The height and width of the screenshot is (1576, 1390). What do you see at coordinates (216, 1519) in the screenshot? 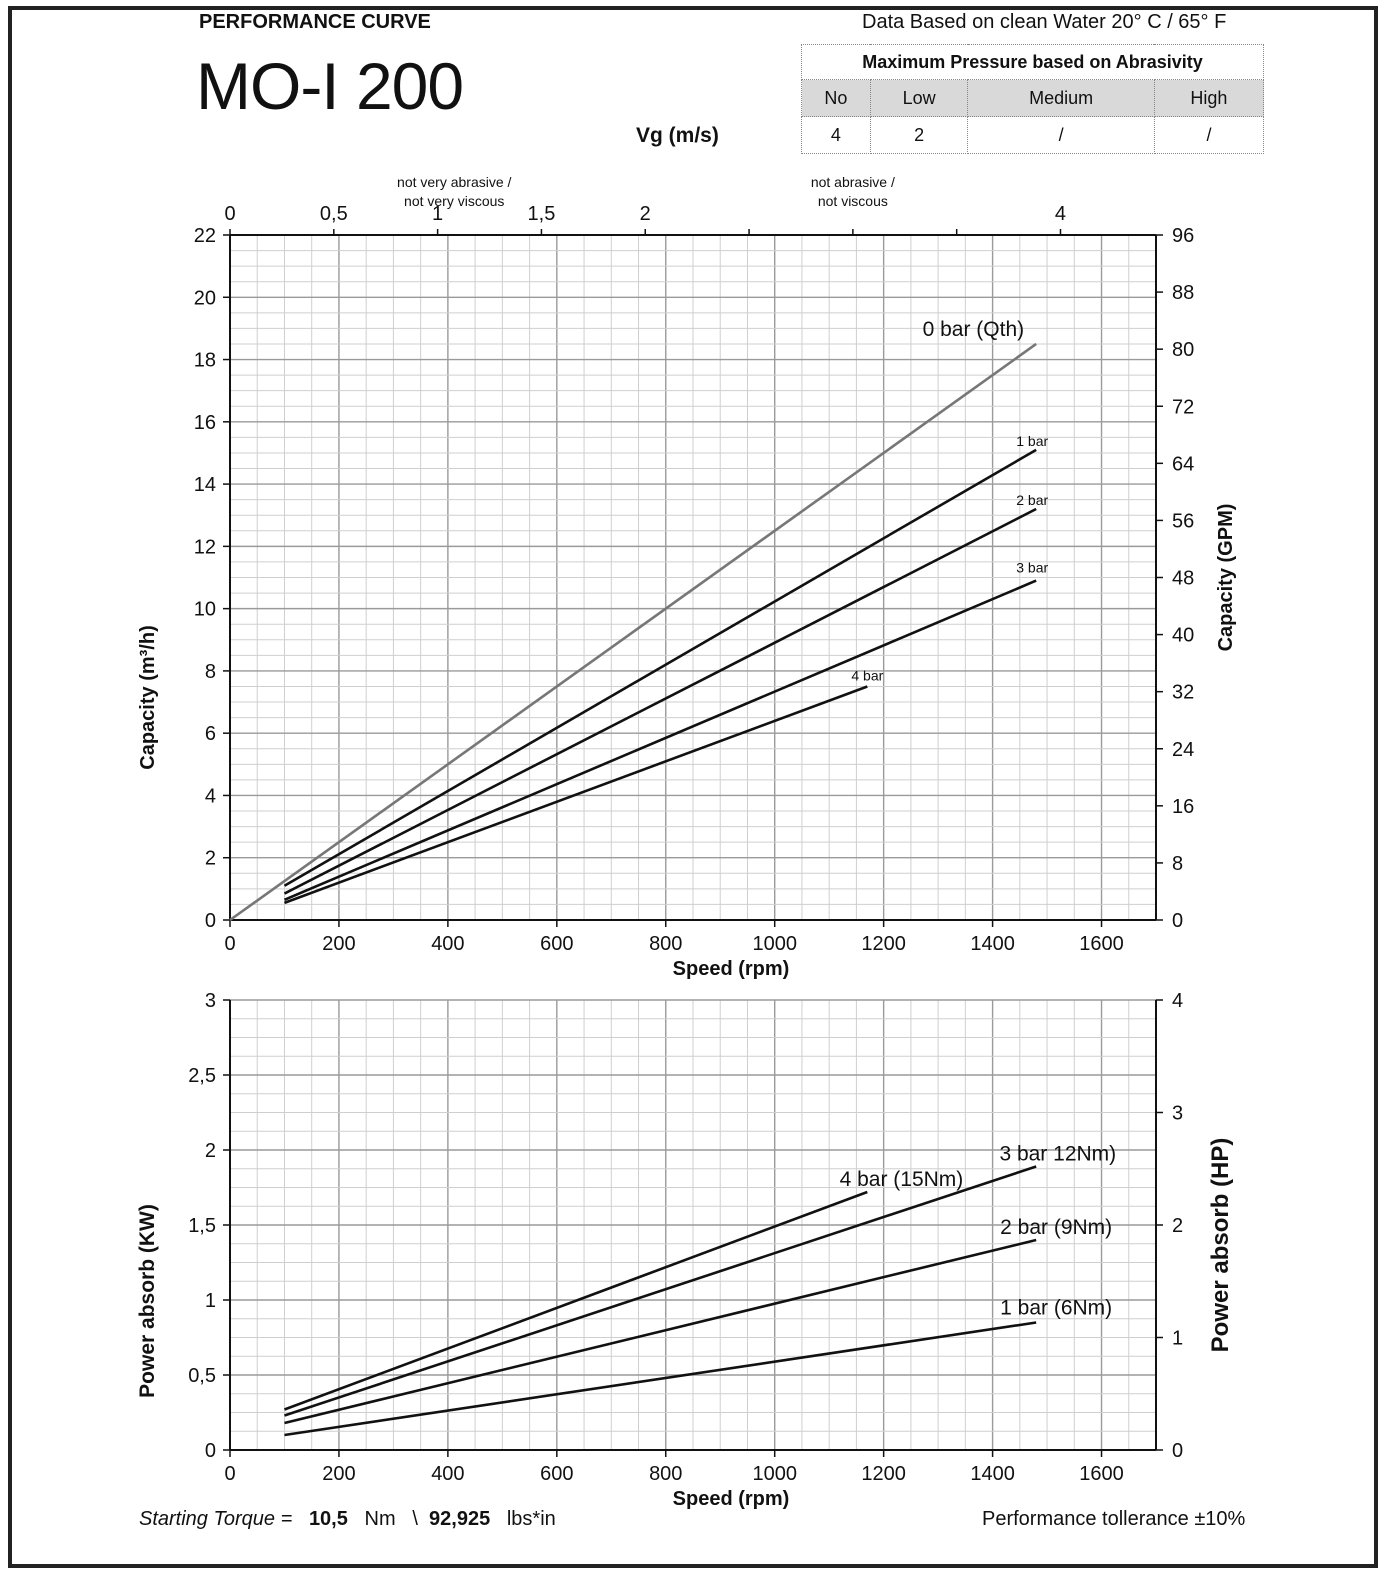
I see `starting-torque-label: Starting Torque =` at bounding box center [216, 1519].